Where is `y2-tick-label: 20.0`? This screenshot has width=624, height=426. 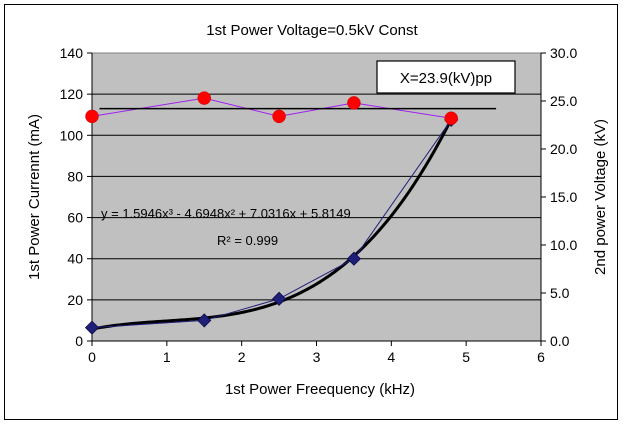 y2-tick-label: 20.0 is located at coordinates (563, 149).